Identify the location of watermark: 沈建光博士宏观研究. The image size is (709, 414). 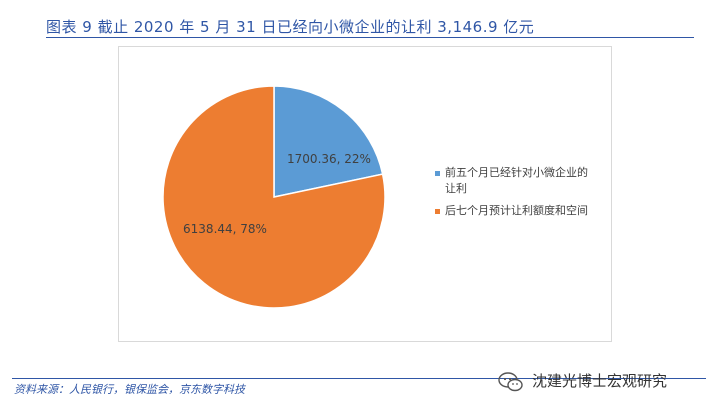
(599, 380).